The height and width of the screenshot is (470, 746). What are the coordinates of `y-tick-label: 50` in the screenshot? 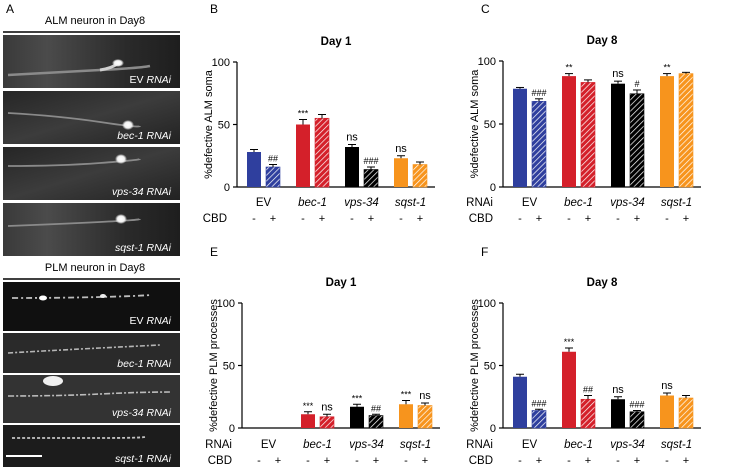 It's located at (490, 367).